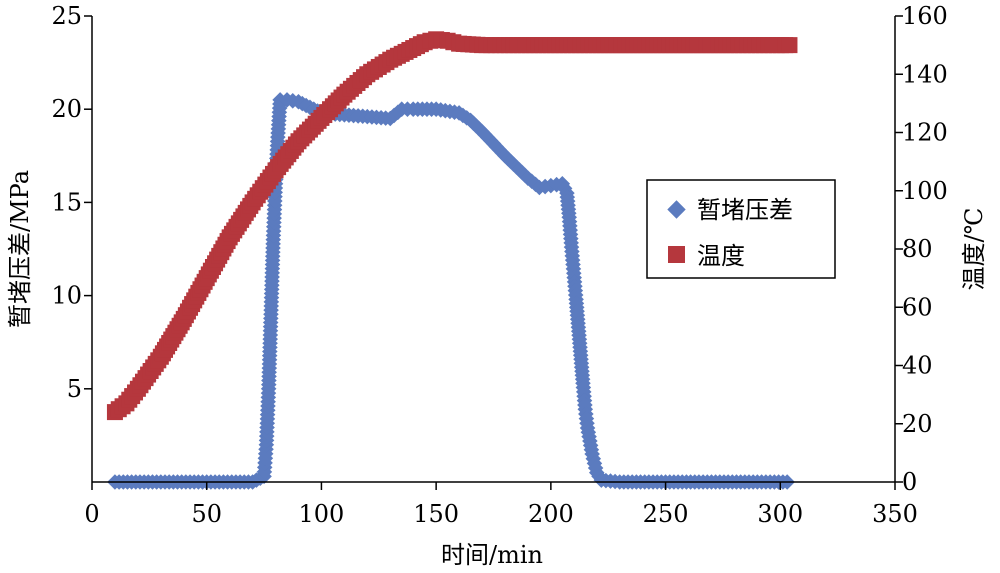 The height and width of the screenshot is (573, 1000). Describe the element at coordinates (925, 16) in the screenshot. I see `y-right-tick-label: 160` at that location.